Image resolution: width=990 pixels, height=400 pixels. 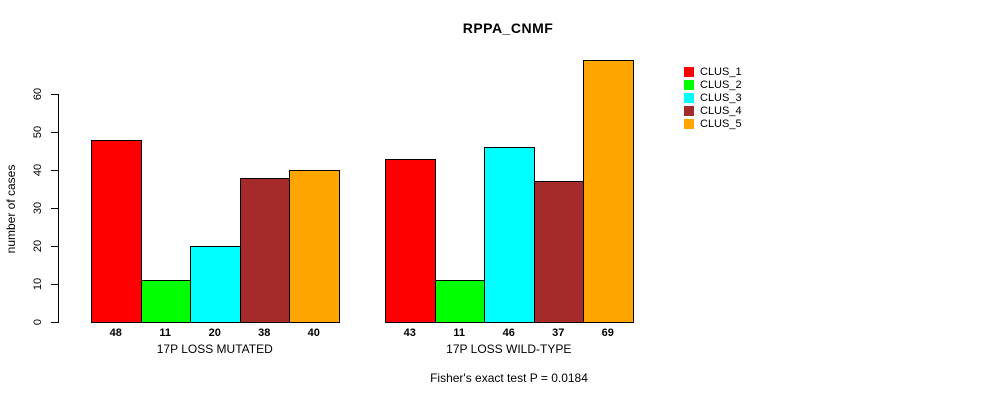 What do you see at coordinates (509, 378) in the screenshot?
I see `fisher-test-annotation: Fisher's exact test P = 0.0184` at bounding box center [509, 378].